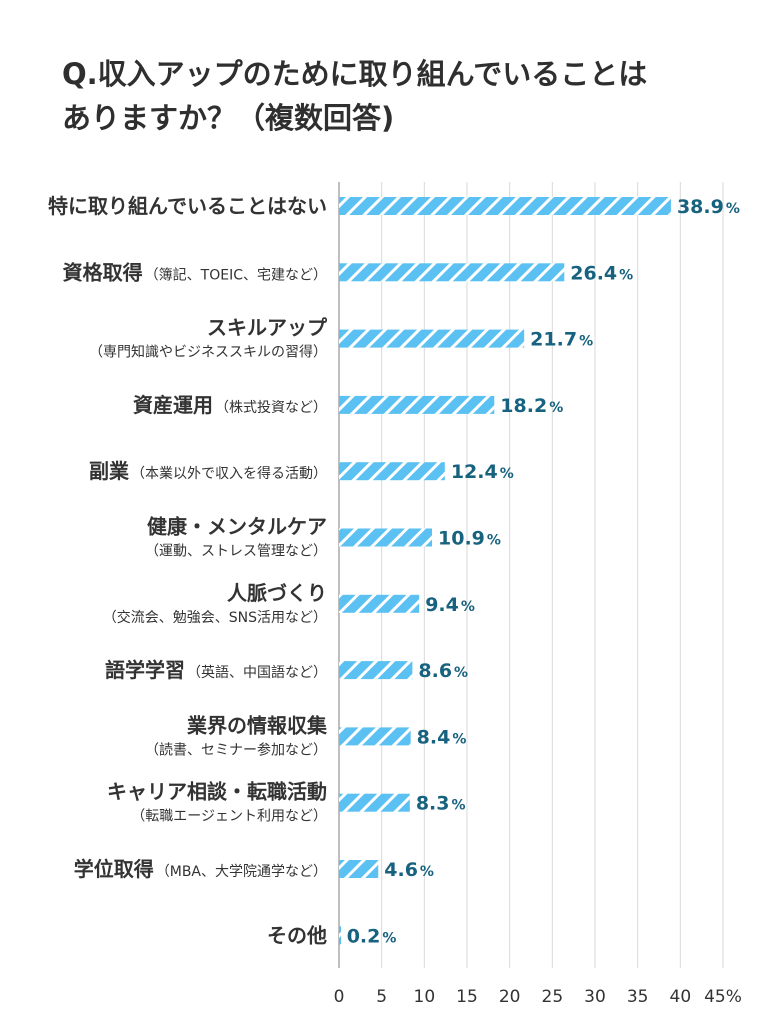 The image size is (759, 1024). I want to click on value-number: 4.6, so click(401, 870).